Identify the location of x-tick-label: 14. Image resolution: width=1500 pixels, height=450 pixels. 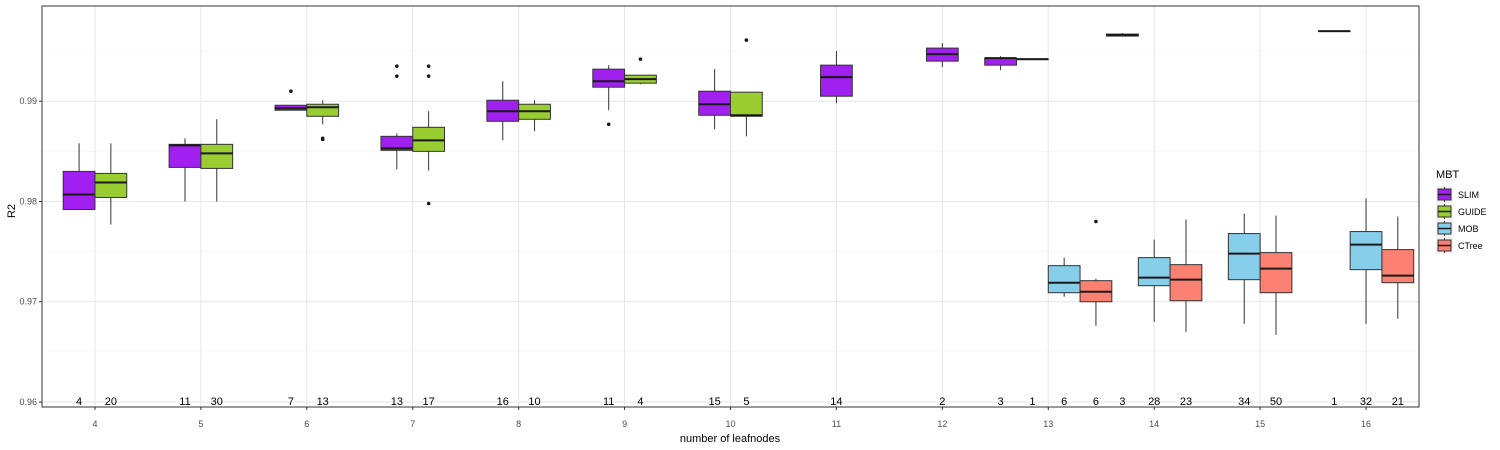
(1154, 424).